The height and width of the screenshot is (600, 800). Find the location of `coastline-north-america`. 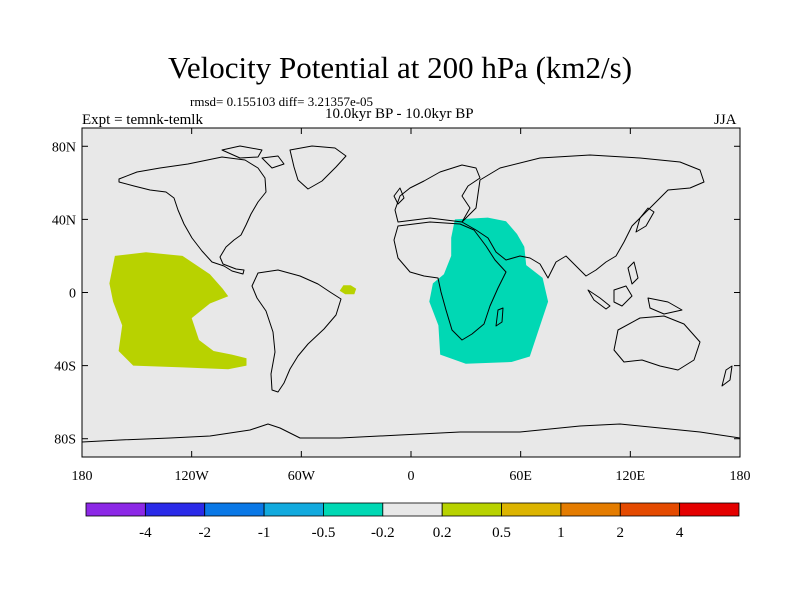

coastline-north-america is located at coordinates (192, 215).